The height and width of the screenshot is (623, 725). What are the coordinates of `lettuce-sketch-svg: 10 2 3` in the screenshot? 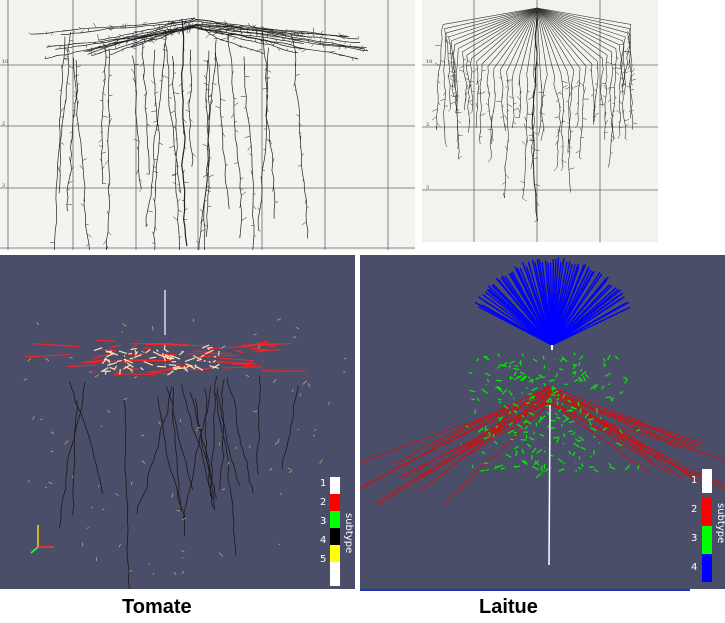 It's located at (540, 121).